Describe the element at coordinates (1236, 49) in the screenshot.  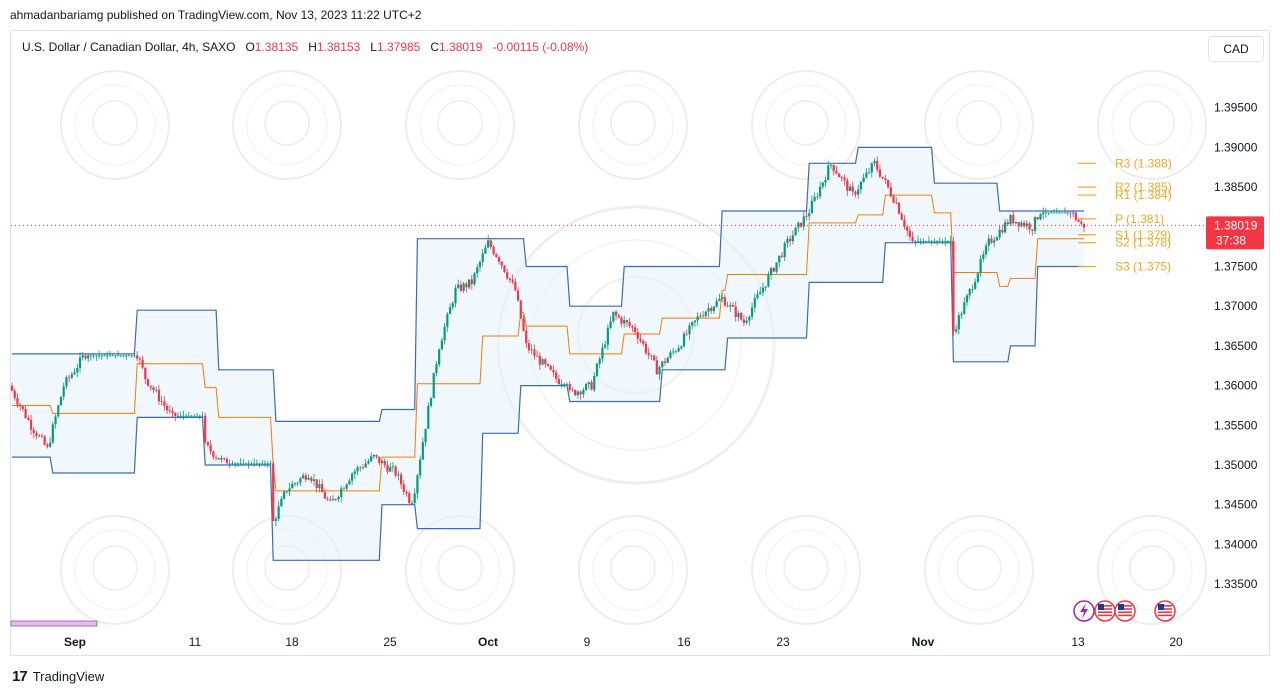
I see `currency-button: CAD` at that location.